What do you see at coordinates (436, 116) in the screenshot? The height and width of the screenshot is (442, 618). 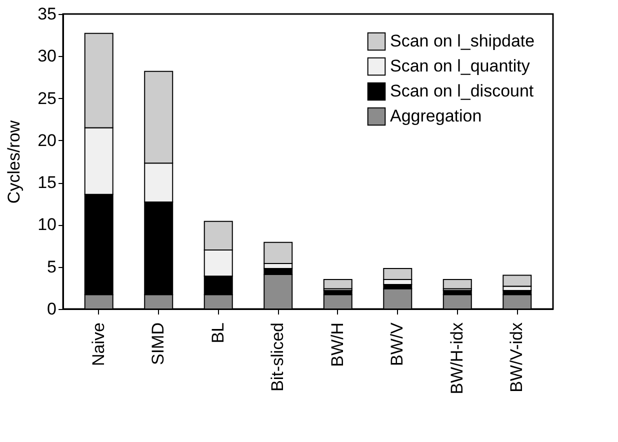 I see `legend-label: Aggregation` at bounding box center [436, 116].